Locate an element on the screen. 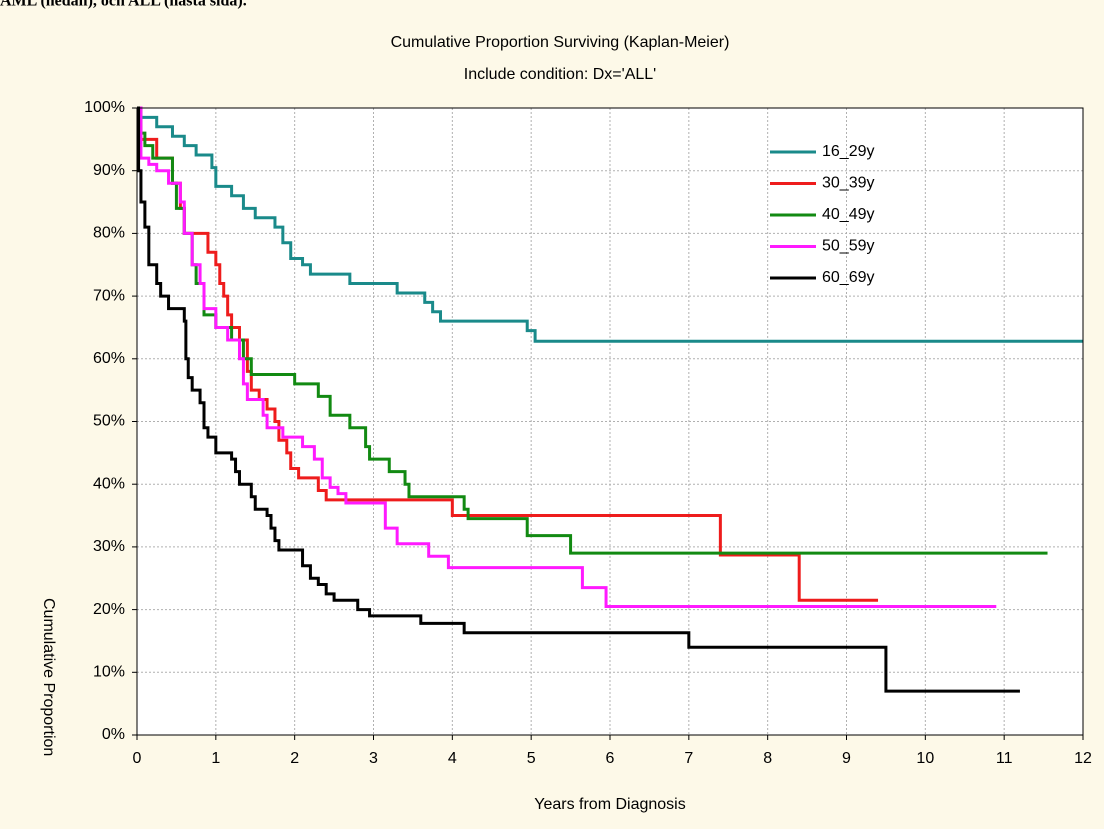 Image resolution: width=1104 pixels, height=829 pixels. y-tick-label: 100% is located at coordinates (104, 107).